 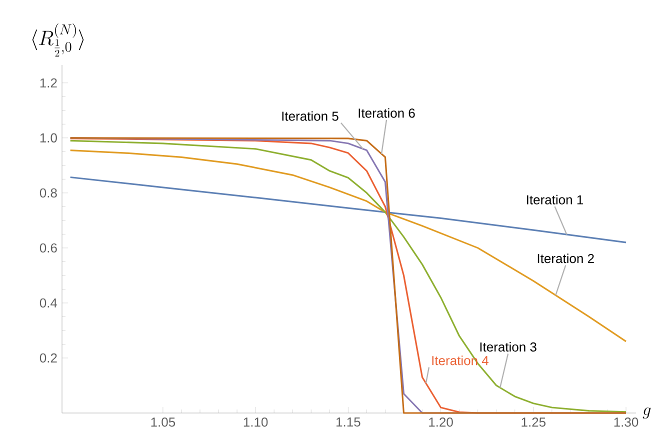 I want to click on x-axis-title: $g$, so click(x=646, y=413).